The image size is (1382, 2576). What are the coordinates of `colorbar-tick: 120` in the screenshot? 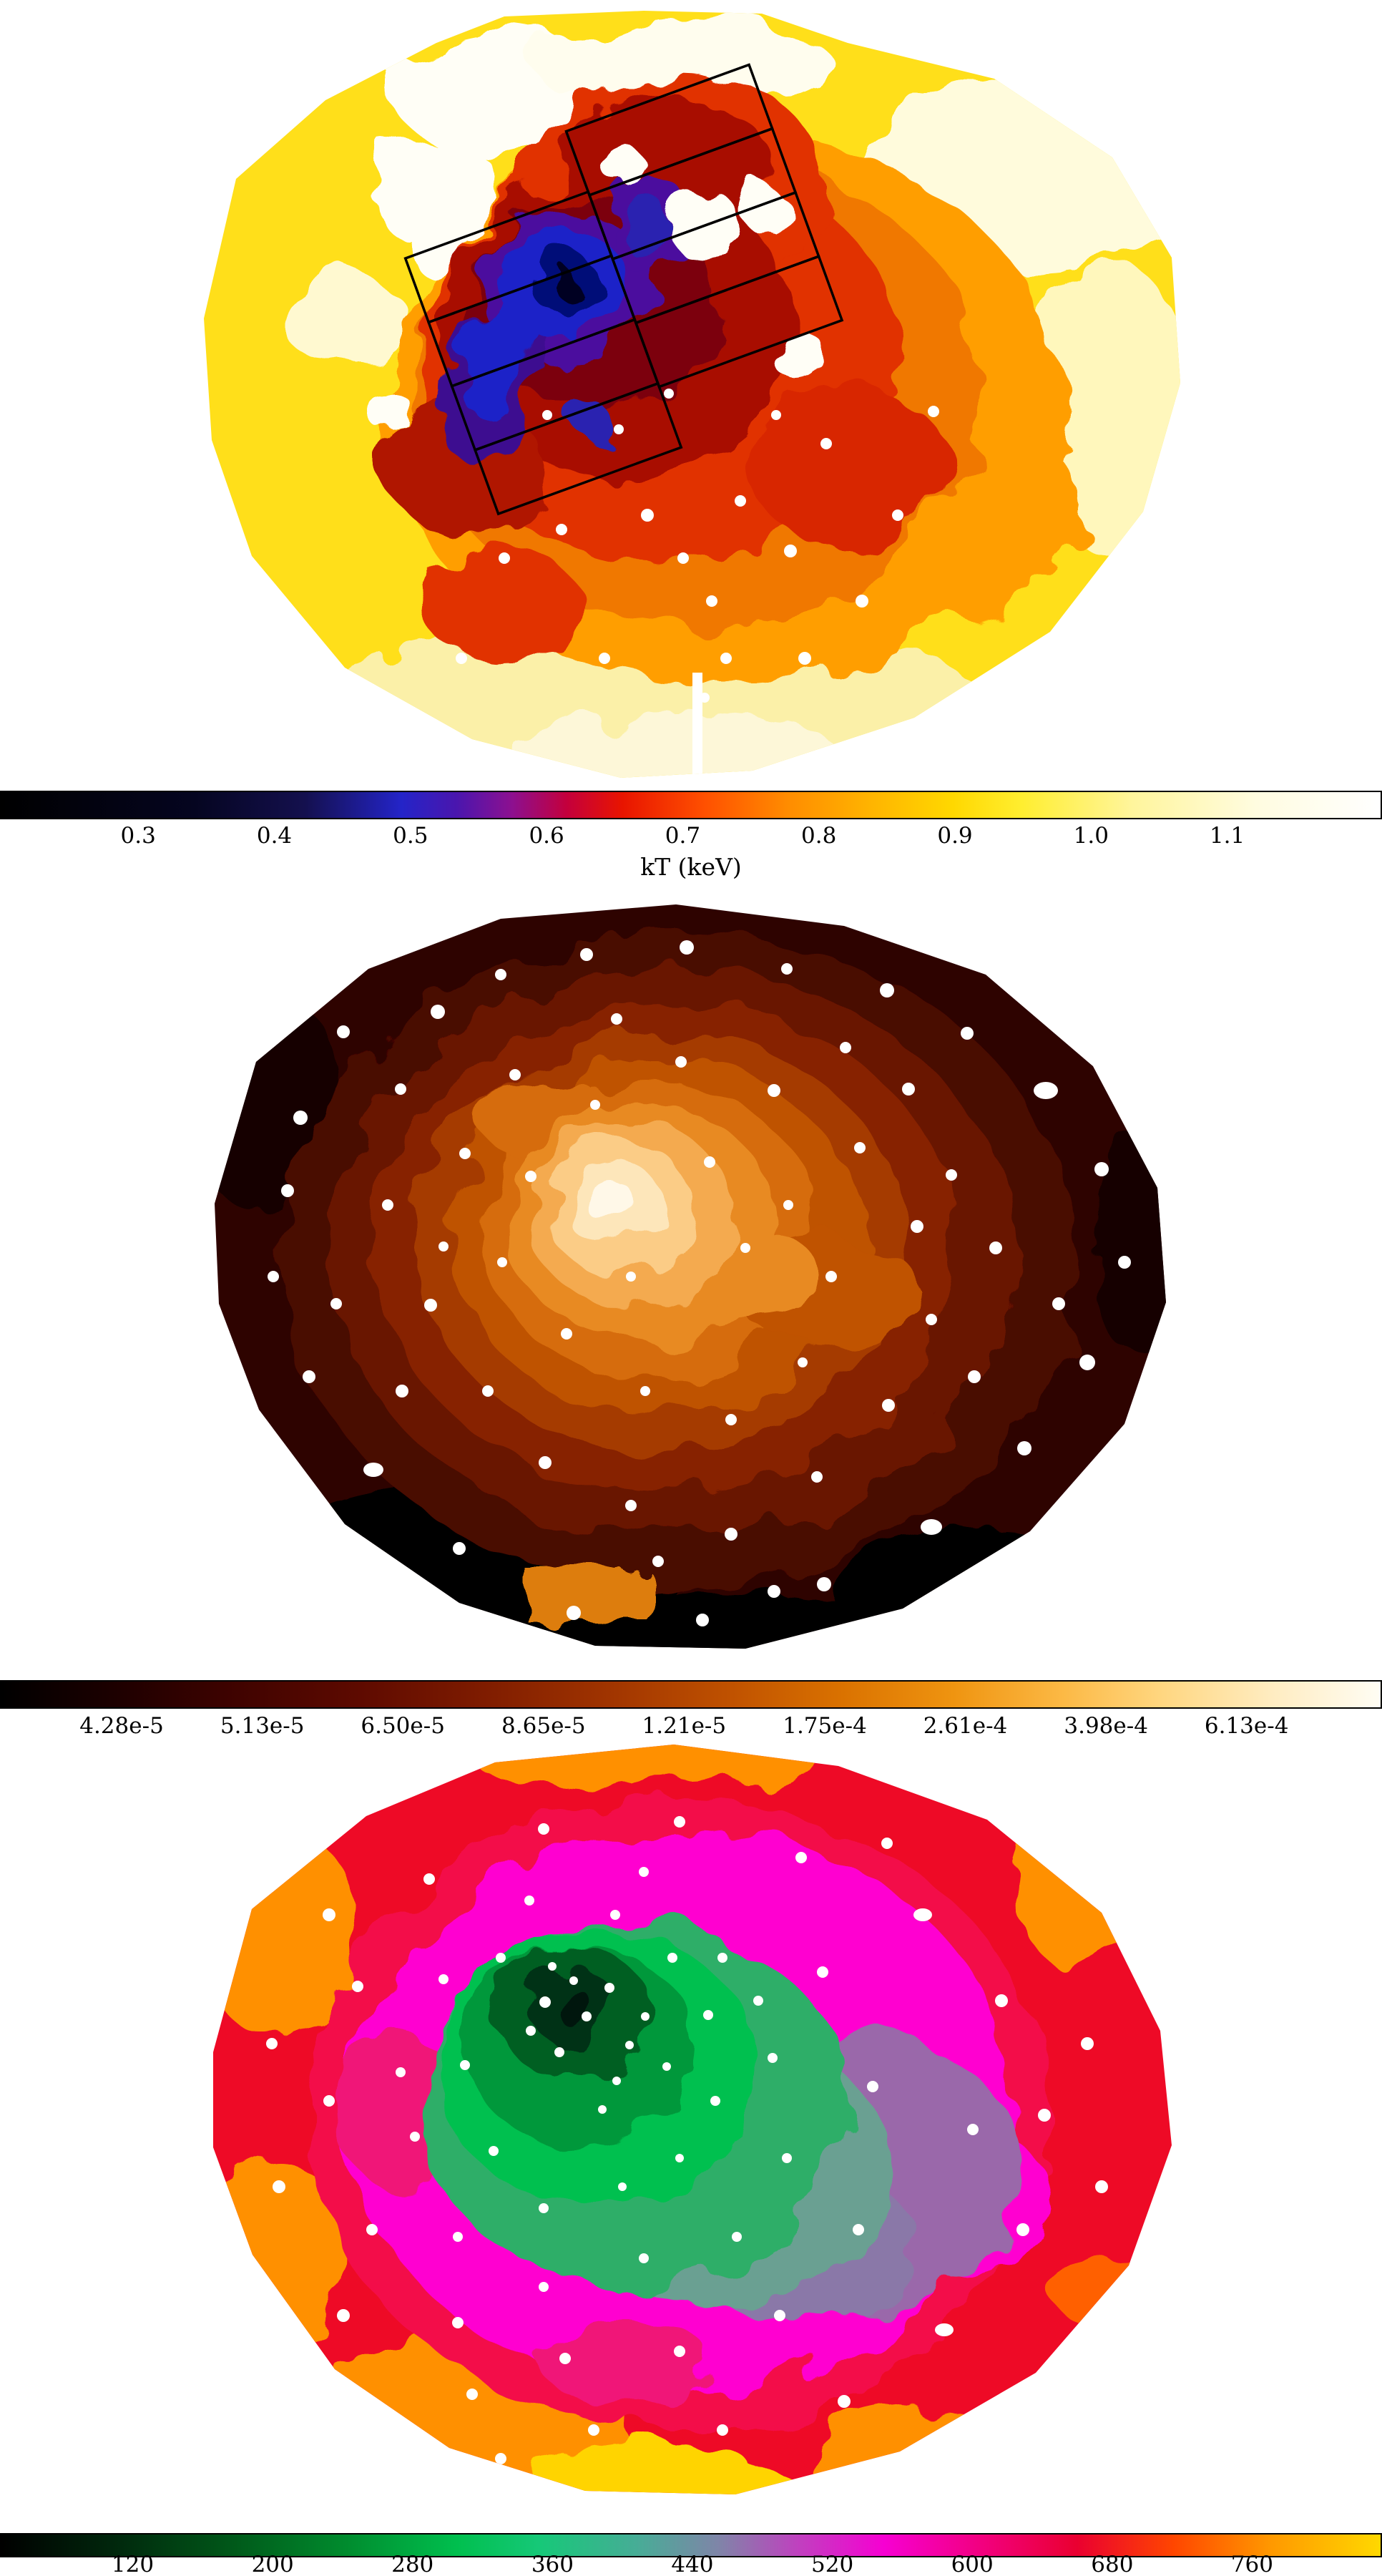 It's located at (133, 2564).